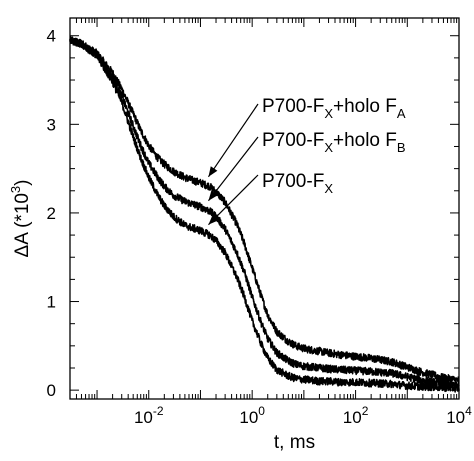 The height and width of the screenshot is (461, 474). Describe the element at coordinates (334, 142) in the screenshot. I see `annotation-holoFB: P700-FX+holo FB` at that location.